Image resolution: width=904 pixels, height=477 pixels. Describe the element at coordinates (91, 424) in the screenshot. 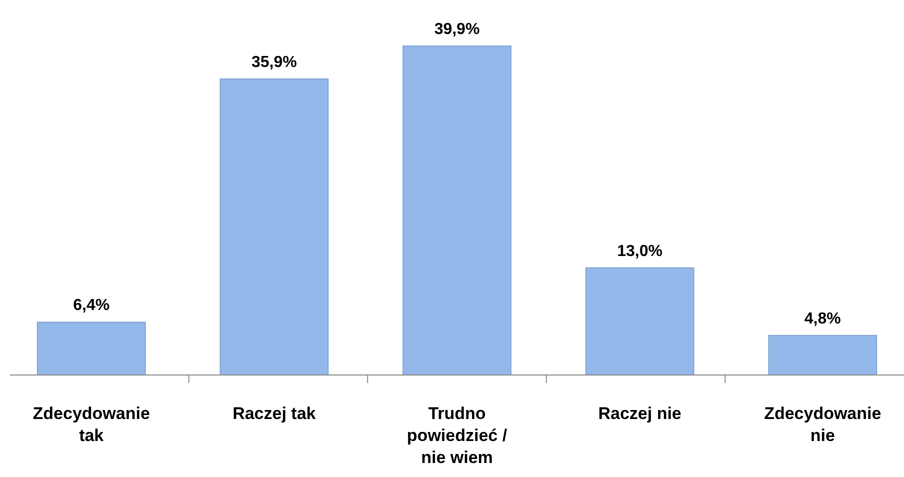

I see `x-tick-label: Zdecydowanie tak` at that location.